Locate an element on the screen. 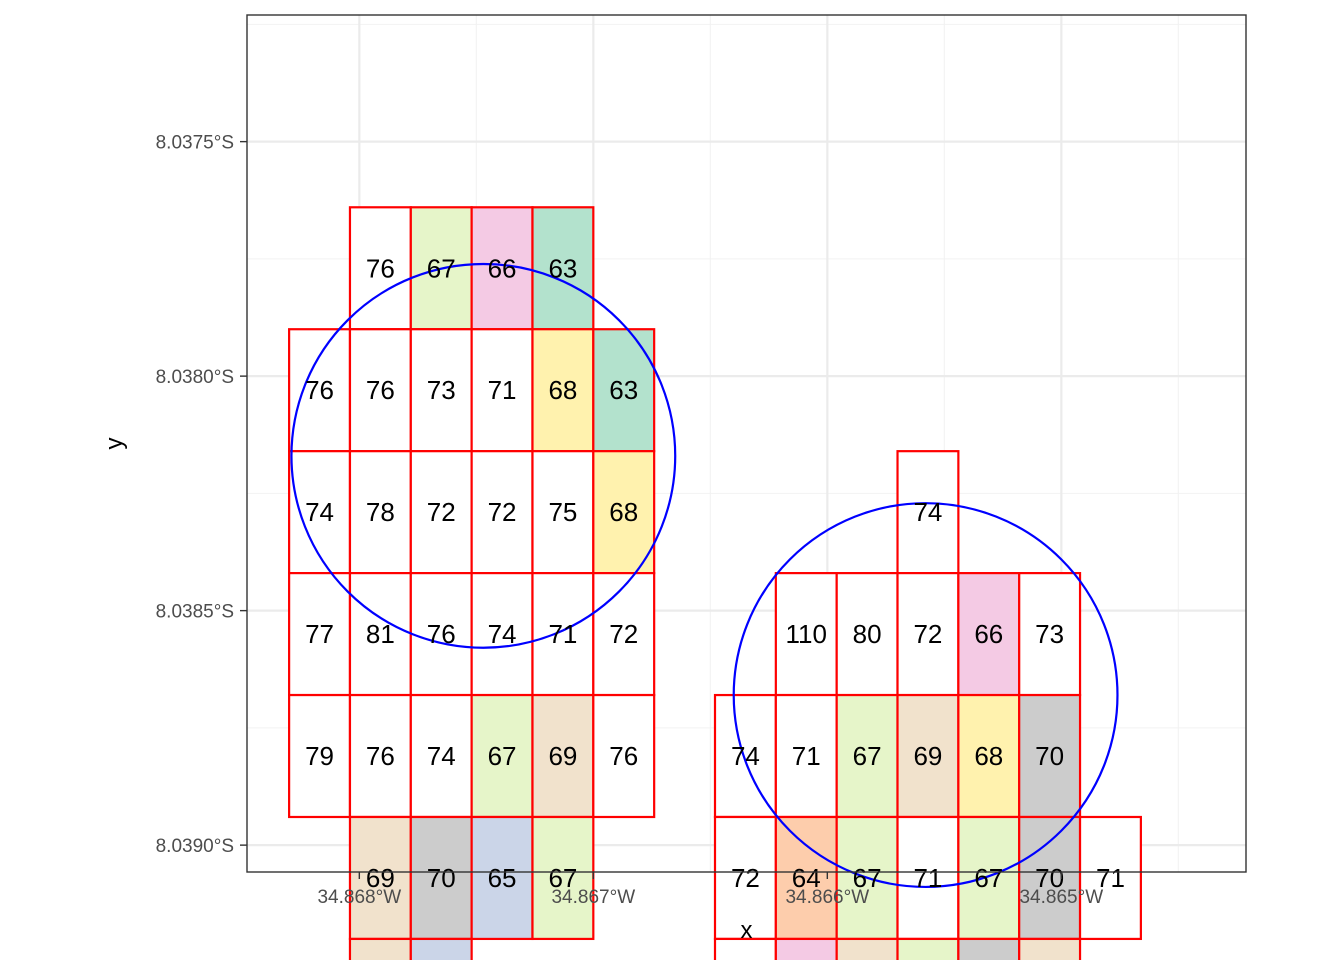  cell-value-label: 80 is located at coordinates (867, 634).